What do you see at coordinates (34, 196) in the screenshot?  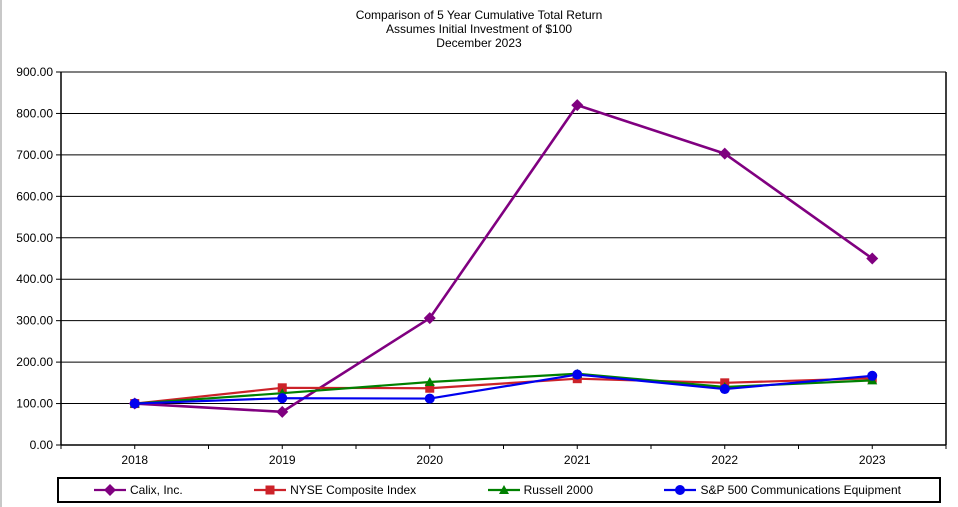 I see `y-axis-tick-label: 600.00` at bounding box center [34, 196].